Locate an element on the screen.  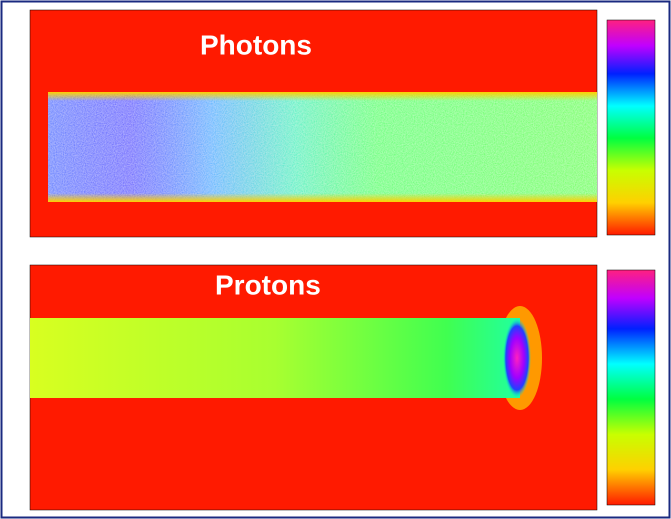
panel-label: Photons is located at coordinates (256, 44).